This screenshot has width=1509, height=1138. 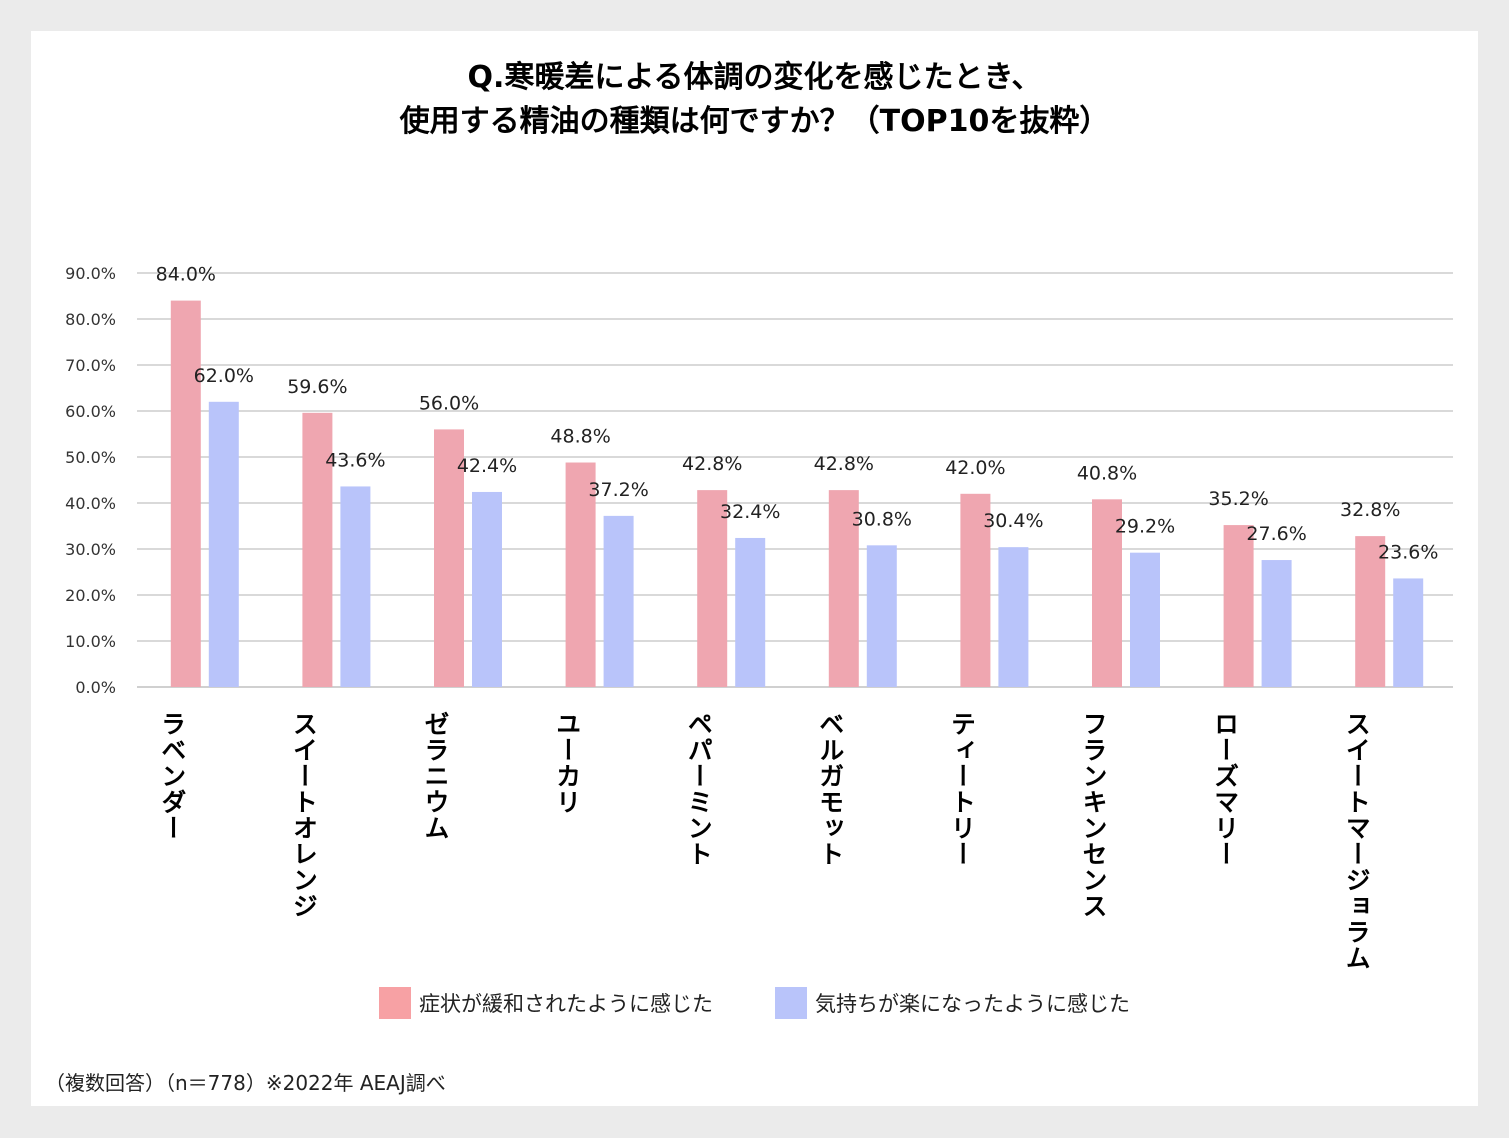 What do you see at coordinates (975, 468) in the screenshot?
I see `data-label-symptom-relief: 42.0%` at bounding box center [975, 468].